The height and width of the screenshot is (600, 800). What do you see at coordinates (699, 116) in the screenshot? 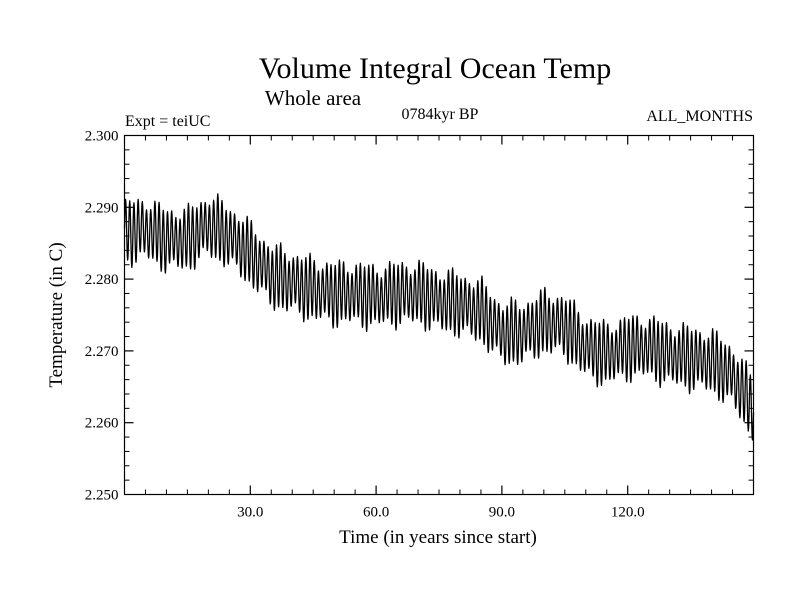
I see `months-label: ALL_MONTHS` at bounding box center [699, 116].